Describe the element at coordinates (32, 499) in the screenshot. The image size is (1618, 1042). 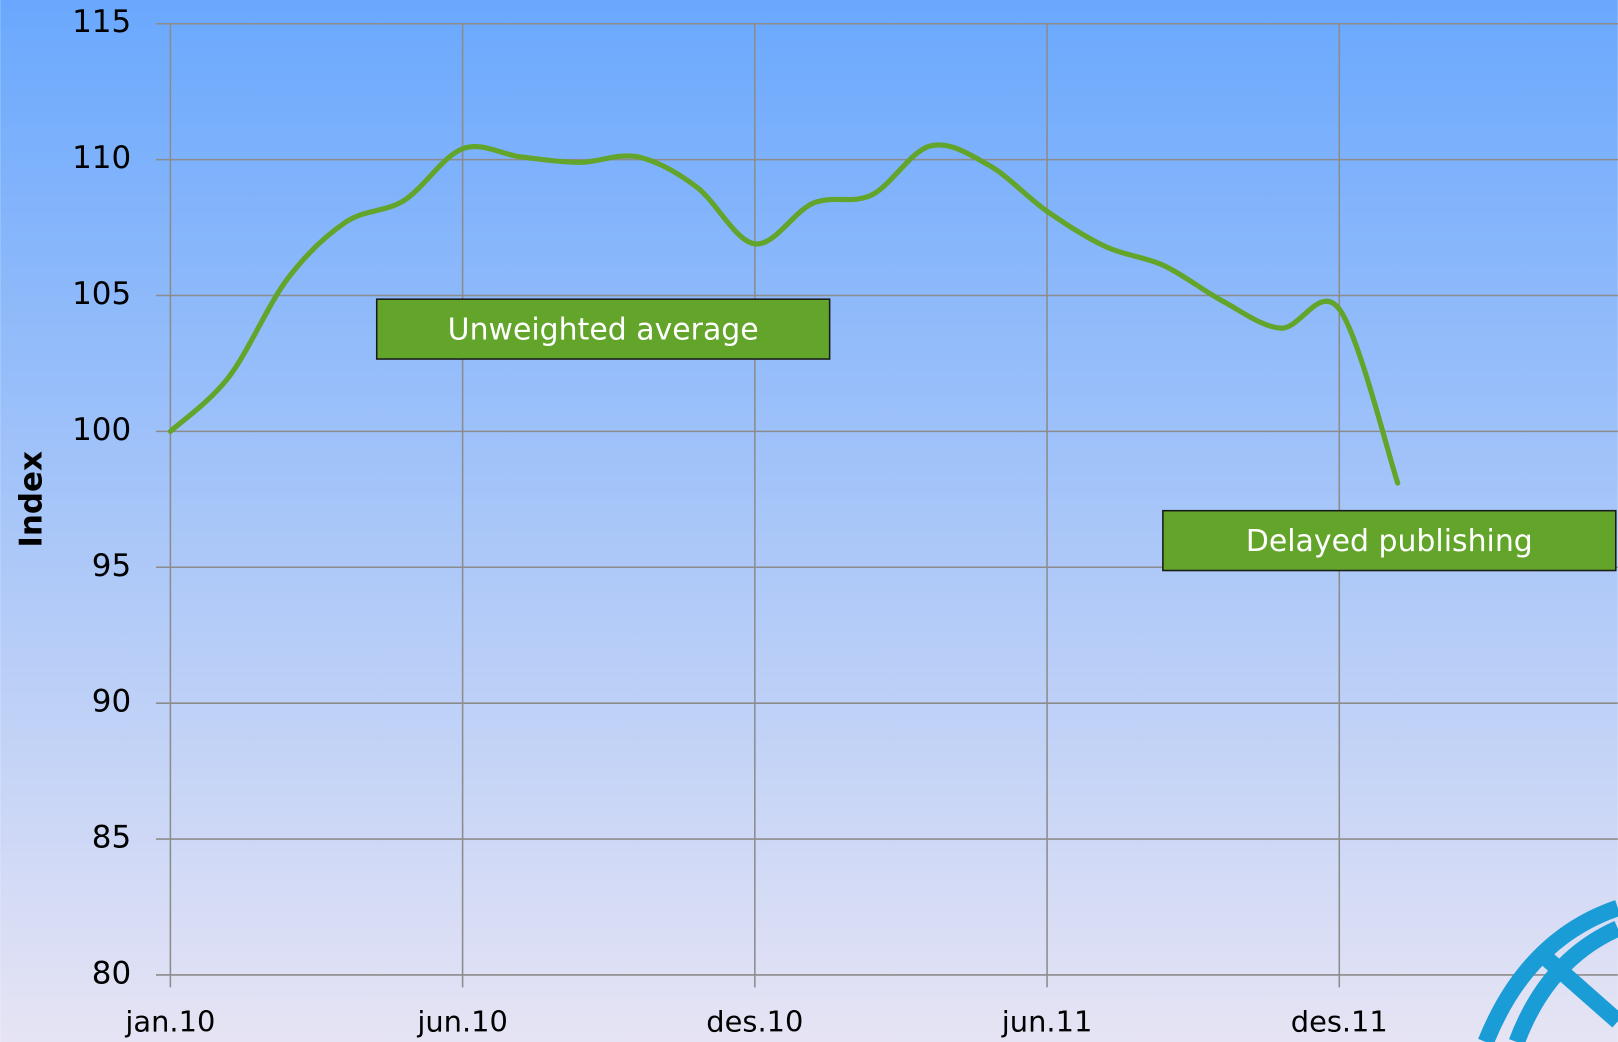
I see `y-axis-label: Index` at that location.